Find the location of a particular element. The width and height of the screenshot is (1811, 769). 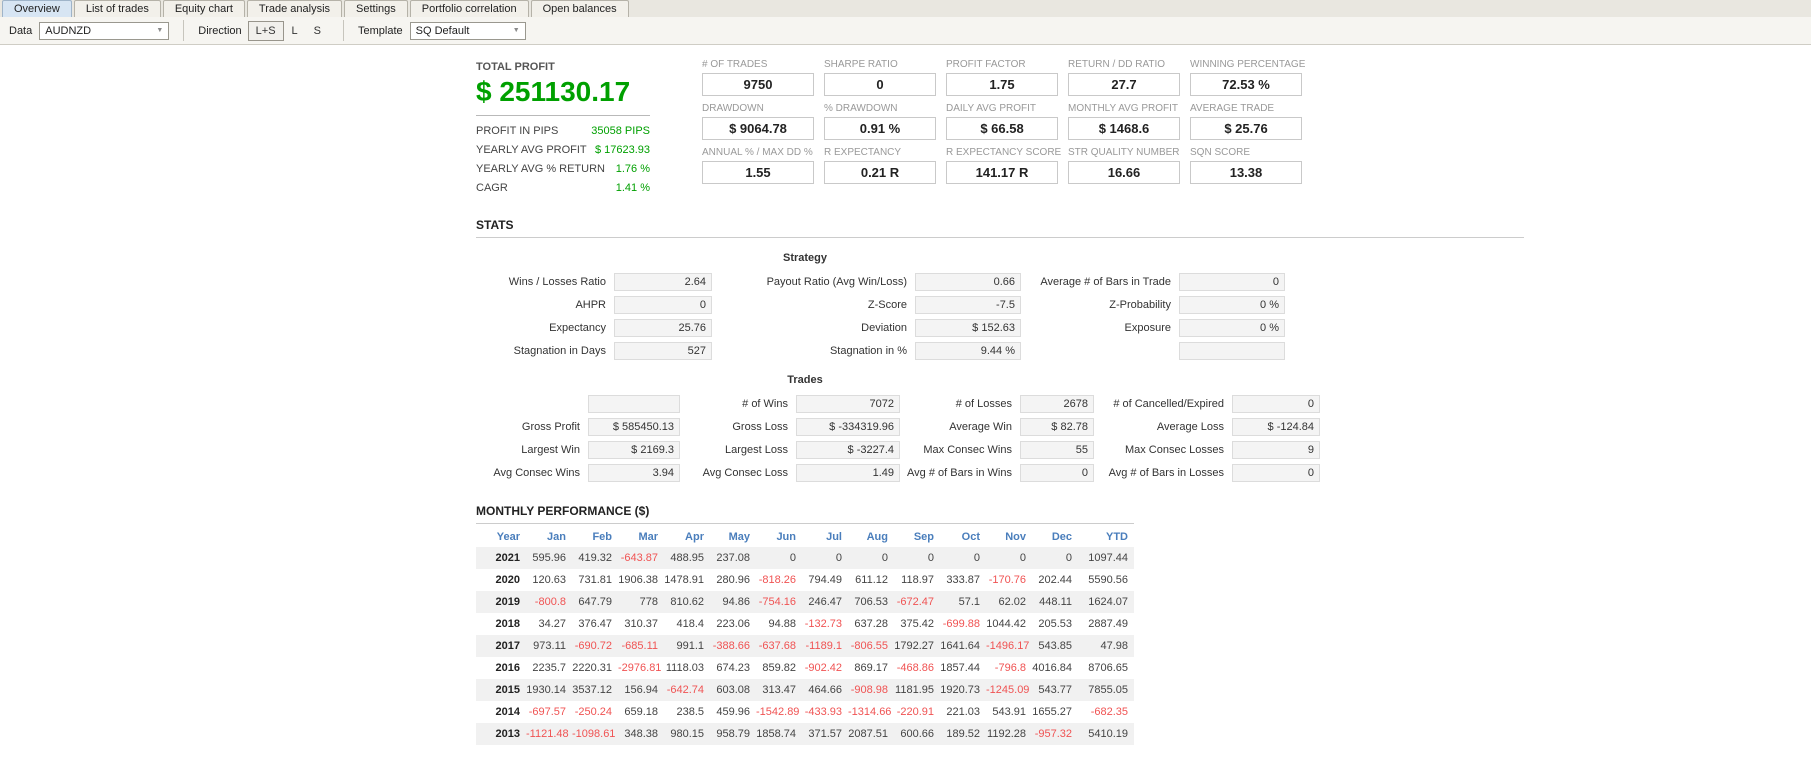

direction-option-l: L is located at coordinates (294, 30).